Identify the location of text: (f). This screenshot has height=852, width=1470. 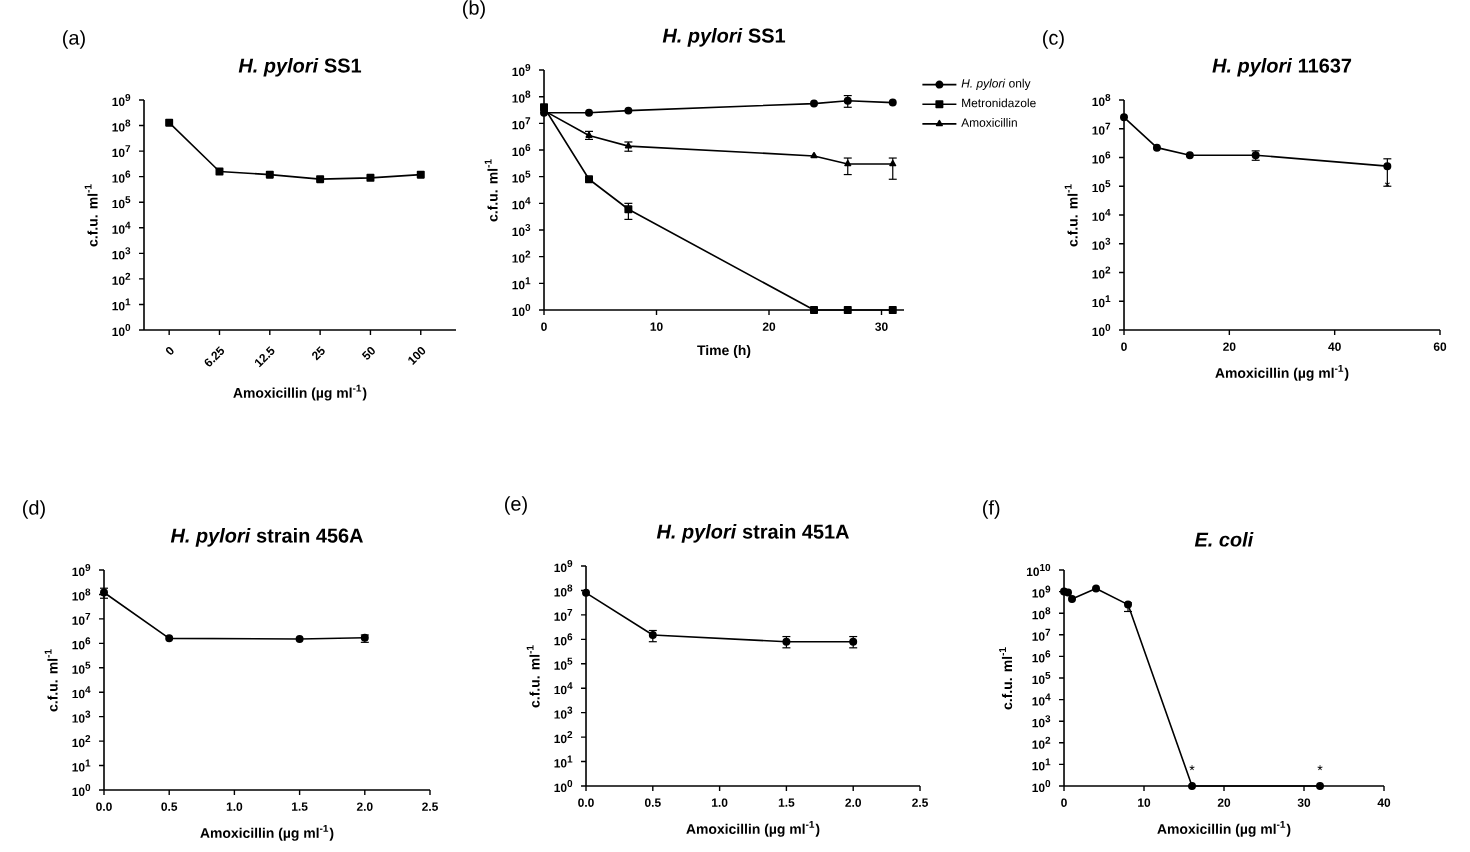
(991, 509).